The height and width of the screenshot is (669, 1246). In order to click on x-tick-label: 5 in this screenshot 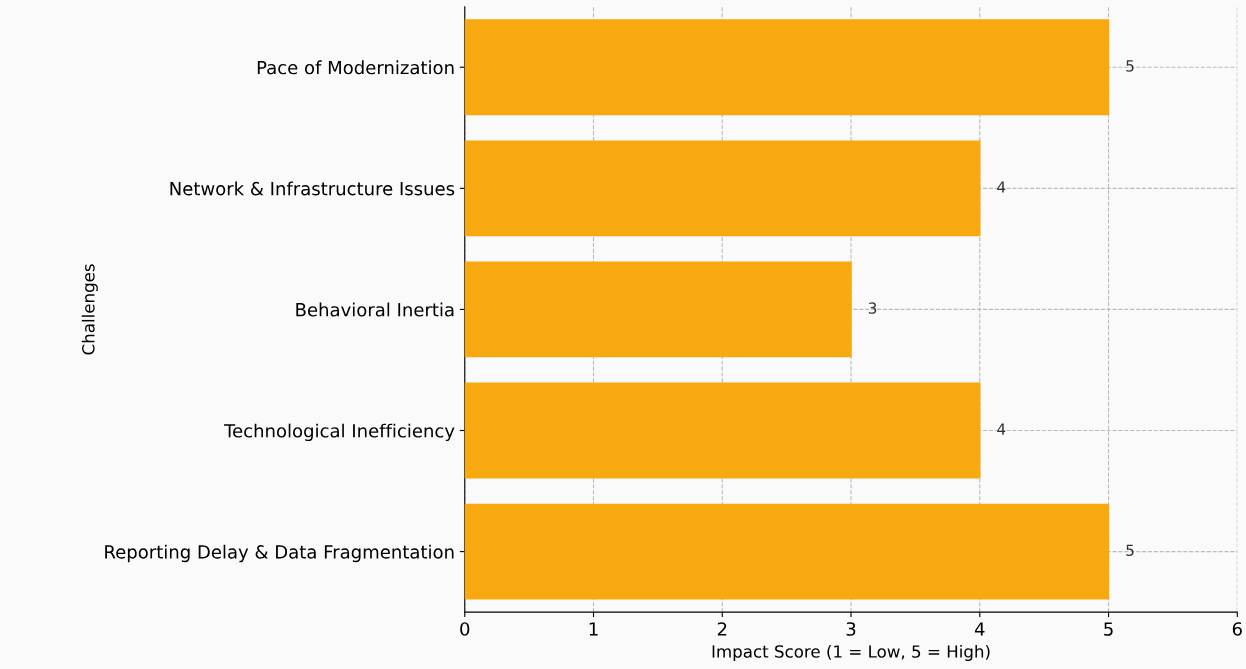, I will do `click(1108, 629)`.